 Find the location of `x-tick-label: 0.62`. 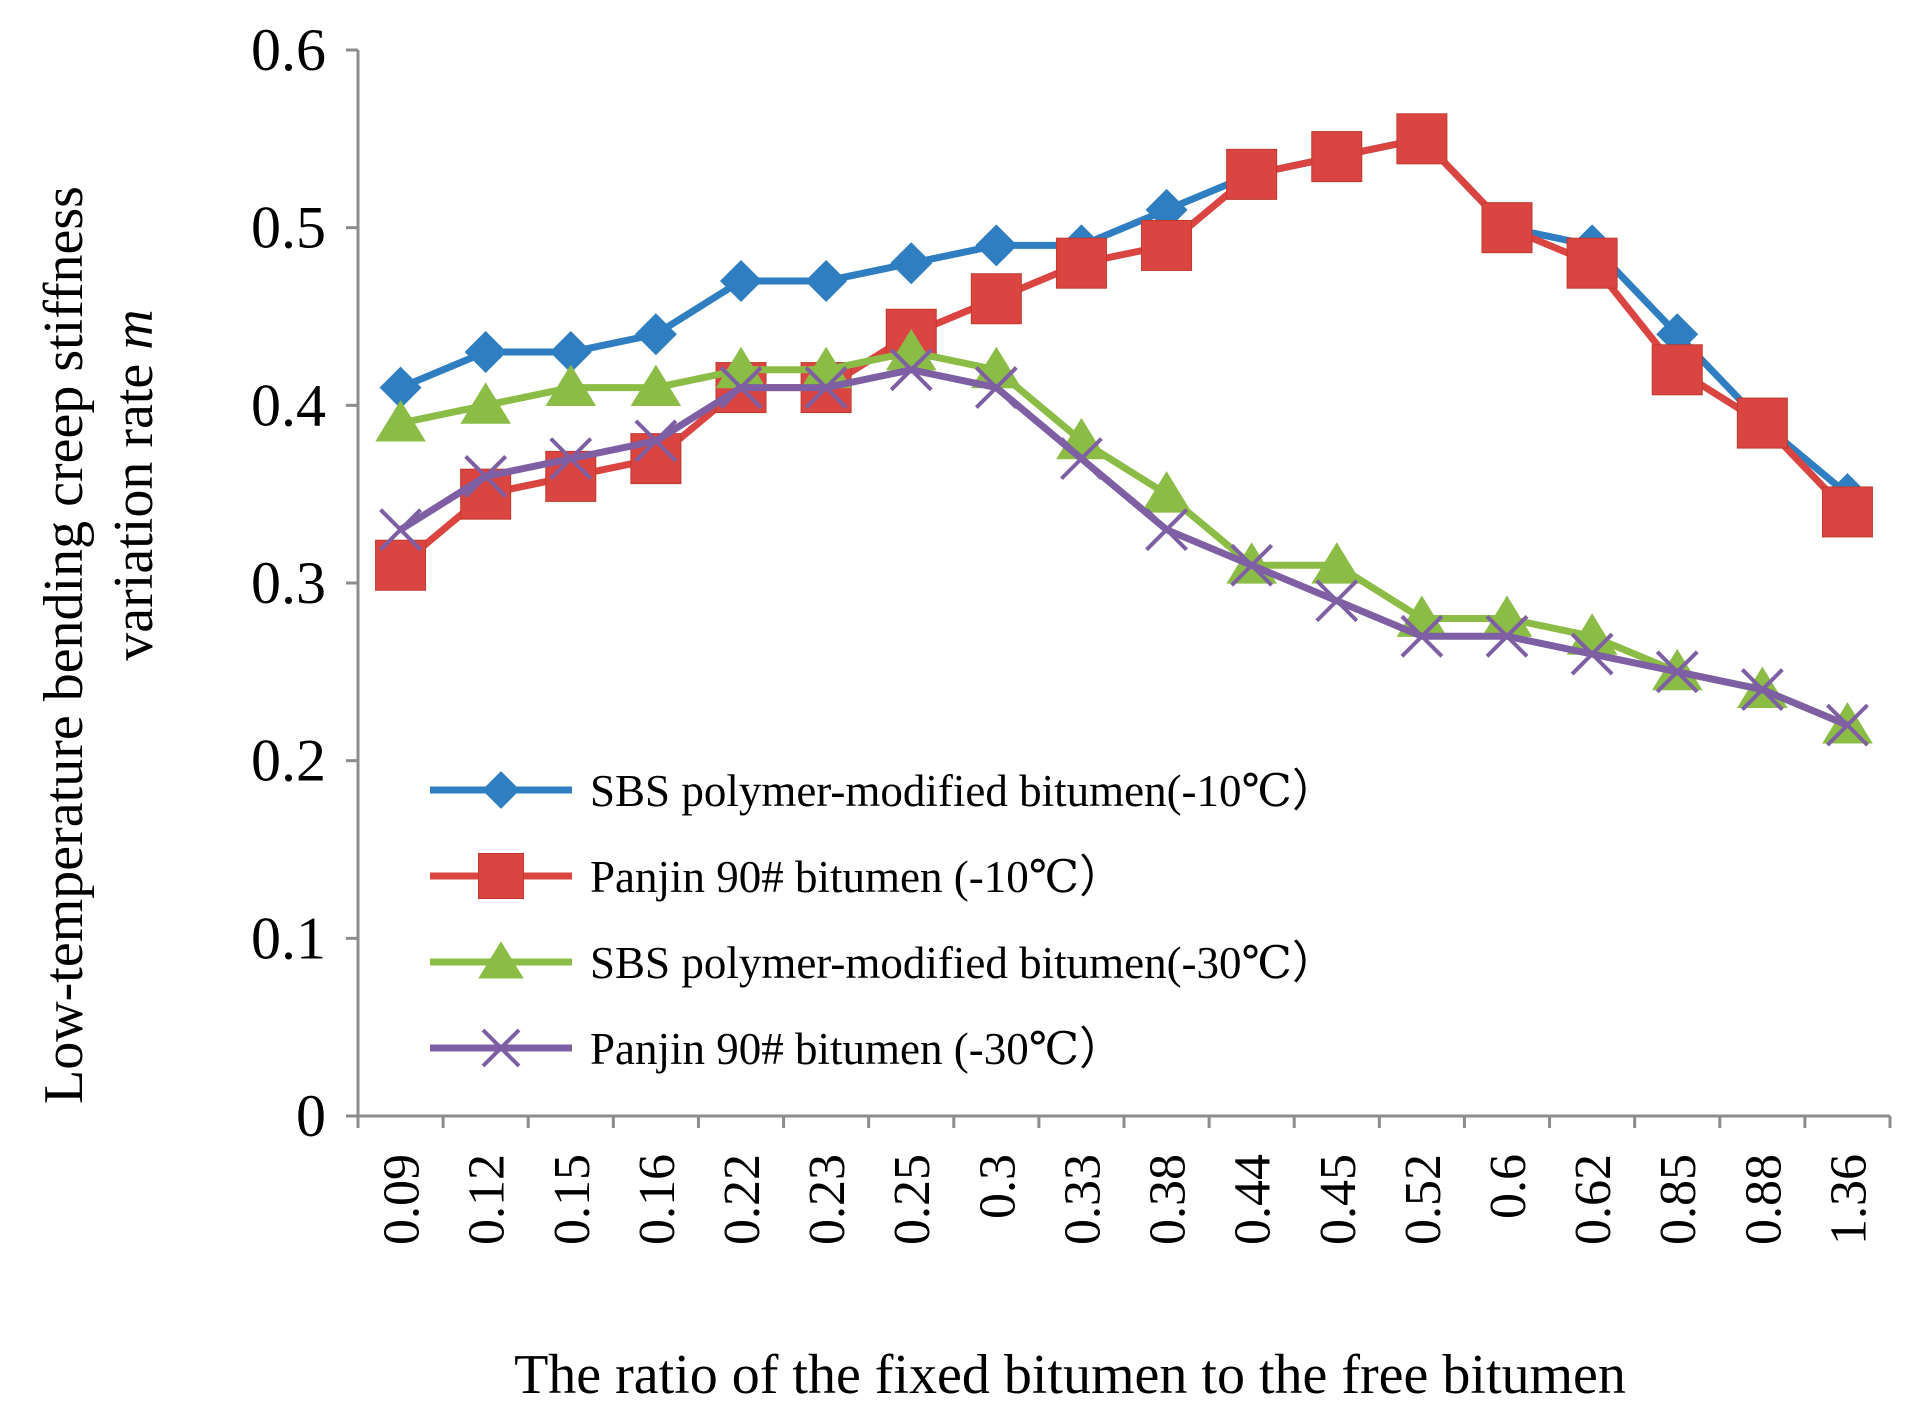

x-tick-label: 0.62 is located at coordinates (1593, 1199).